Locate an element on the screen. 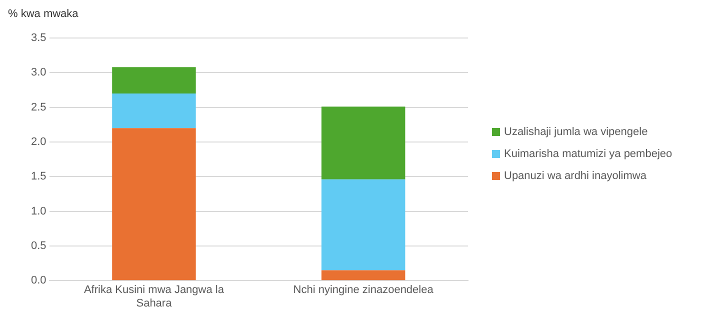 The image size is (718, 321). legend-label: Kuimarisha matumizi ya pembejeo is located at coordinates (588, 154).